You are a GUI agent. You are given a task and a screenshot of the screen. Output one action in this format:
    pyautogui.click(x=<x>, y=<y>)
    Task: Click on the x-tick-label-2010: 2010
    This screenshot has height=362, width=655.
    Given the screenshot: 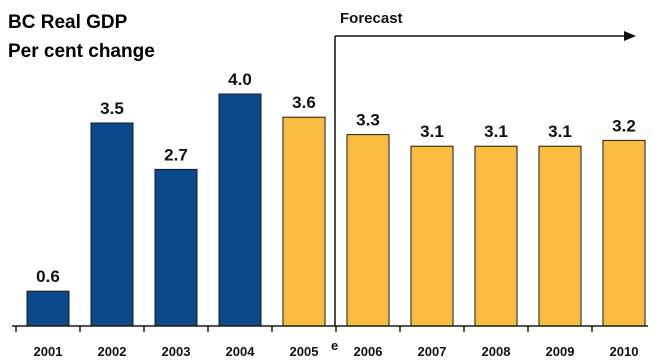 What is the action you would take?
    pyautogui.click(x=624, y=351)
    